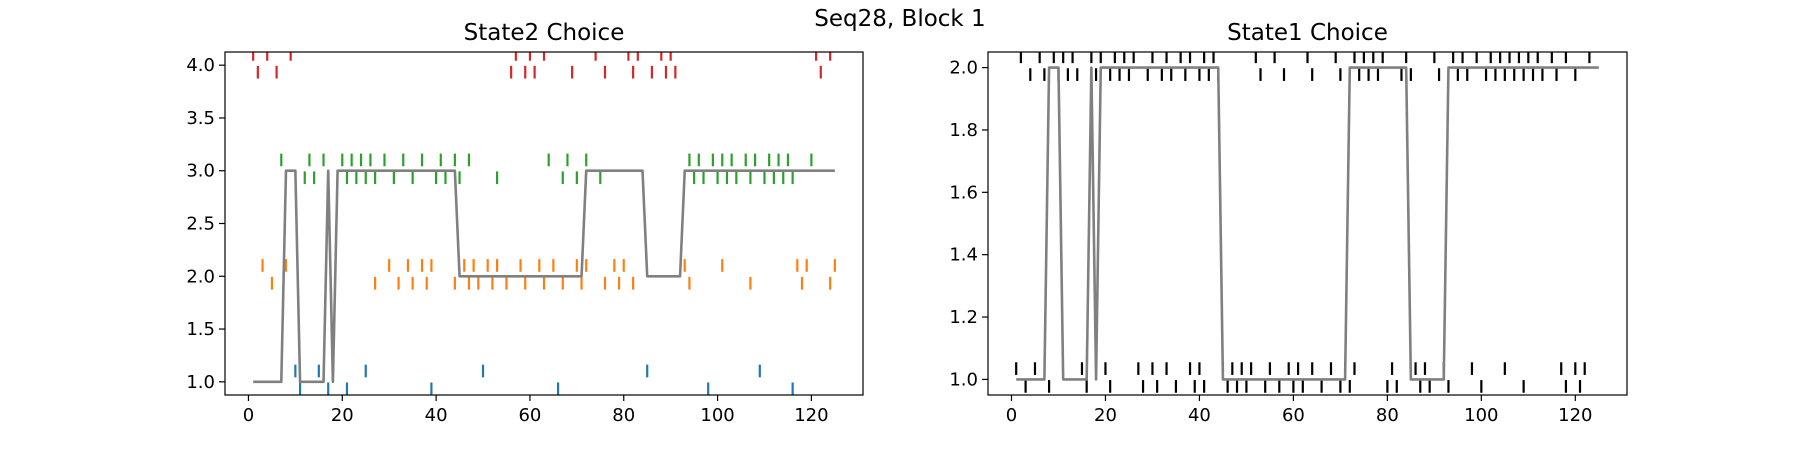 The height and width of the screenshot is (450, 1800). What do you see at coordinates (963, 317) in the screenshot?
I see `y-tick-label: 1.2` at bounding box center [963, 317].